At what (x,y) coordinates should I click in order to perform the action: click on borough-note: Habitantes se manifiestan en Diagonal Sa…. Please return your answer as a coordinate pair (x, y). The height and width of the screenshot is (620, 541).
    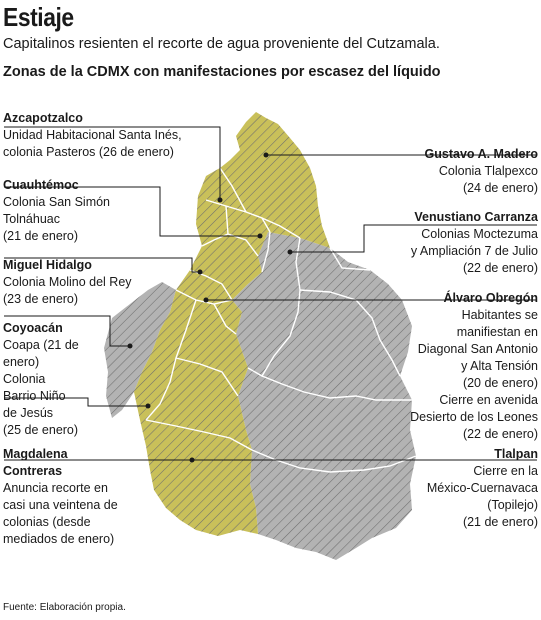
    Looking at the image, I should click on (474, 374).